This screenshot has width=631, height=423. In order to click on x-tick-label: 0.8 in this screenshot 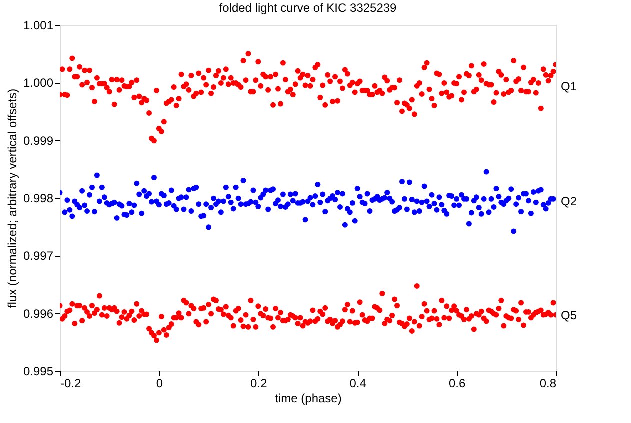, I will do `click(548, 383)`.